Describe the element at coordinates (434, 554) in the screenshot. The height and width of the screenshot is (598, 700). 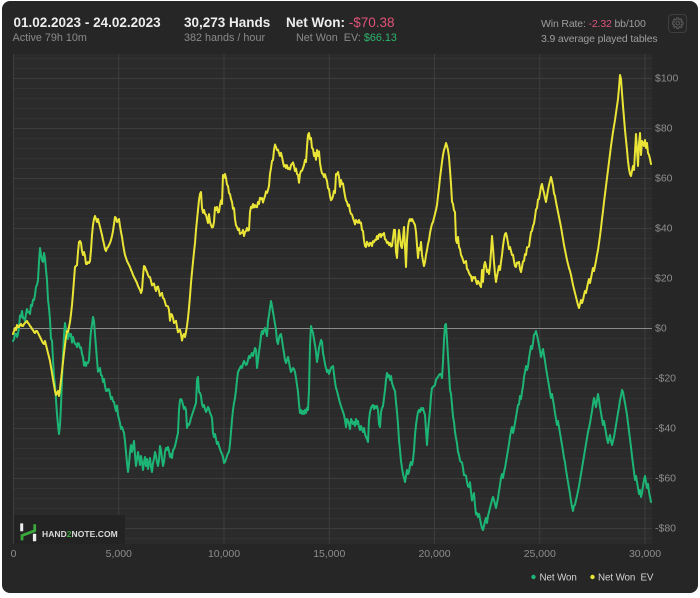
I see `svg-text: 20,000` at that location.